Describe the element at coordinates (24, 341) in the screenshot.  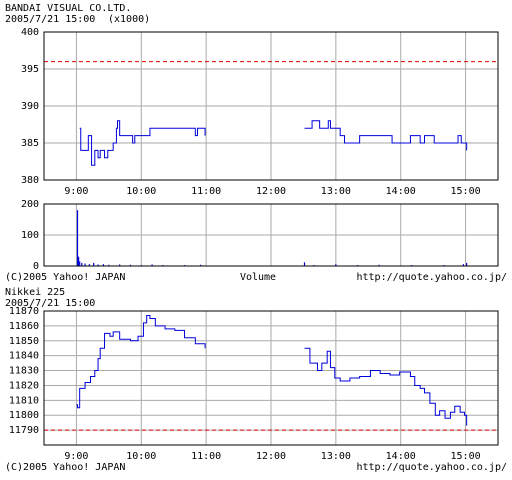
I see `y-tick-label: 11850` at that location.